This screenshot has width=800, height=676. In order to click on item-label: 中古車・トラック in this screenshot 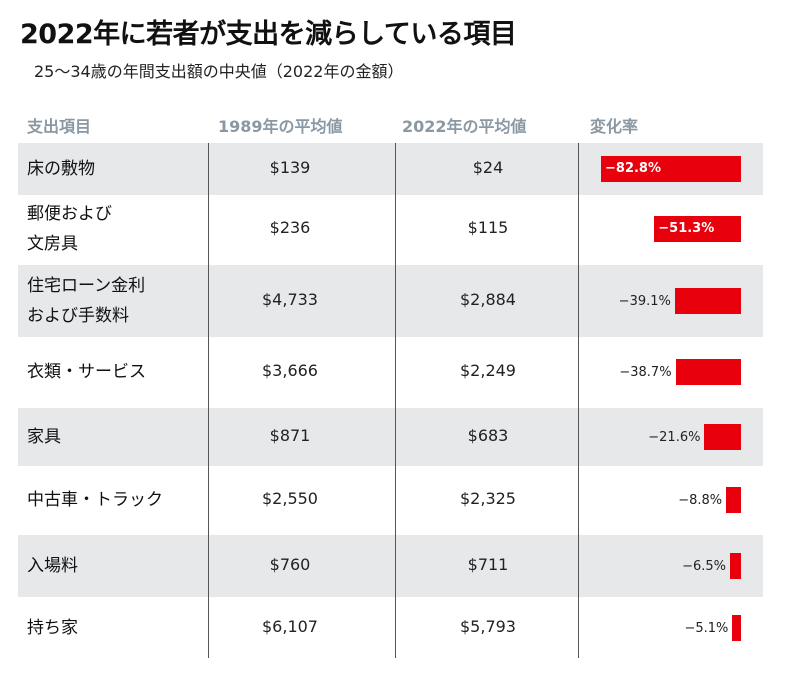, I will do `click(95, 500)`.